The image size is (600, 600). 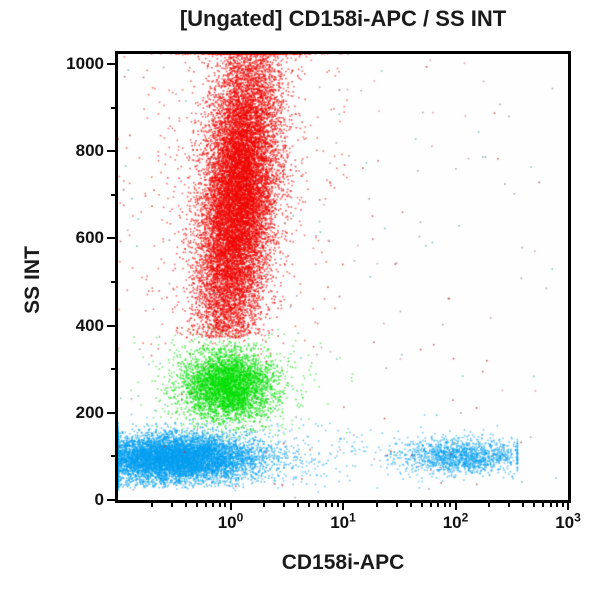 What do you see at coordinates (85, 64) in the screenshot?
I see `y-tick-label: 1000` at bounding box center [85, 64].